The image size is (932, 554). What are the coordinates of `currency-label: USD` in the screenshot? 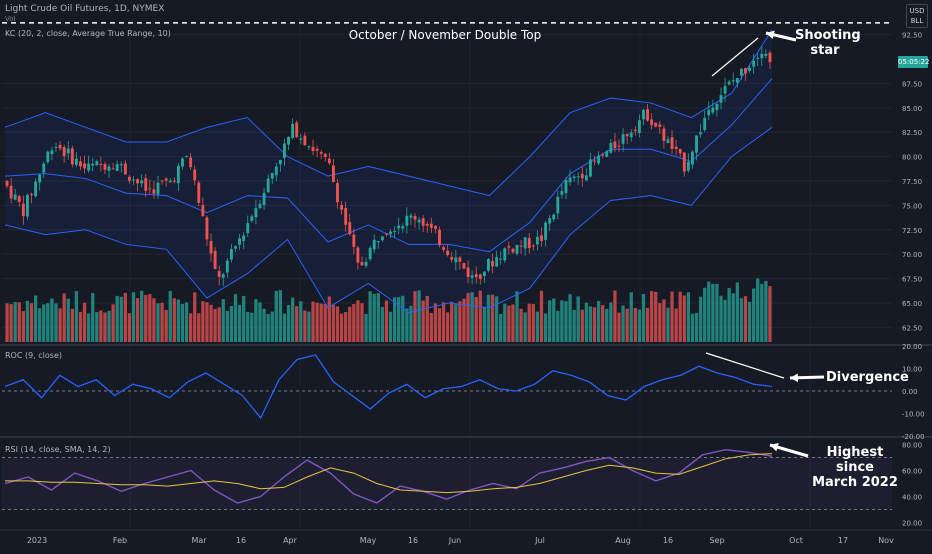 It's located at (917, 11).